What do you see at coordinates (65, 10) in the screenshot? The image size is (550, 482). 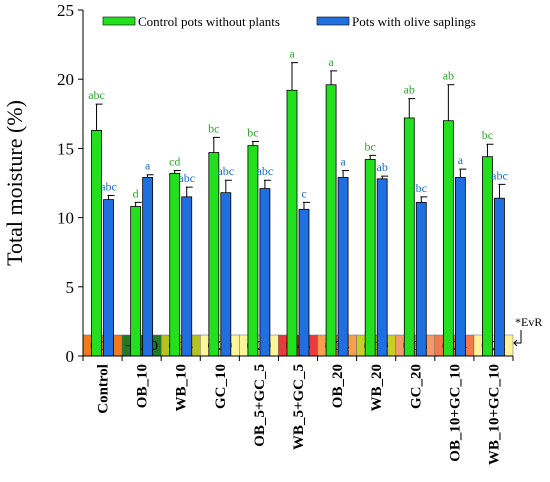 I see `y-tick-label: 25` at bounding box center [65, 10].